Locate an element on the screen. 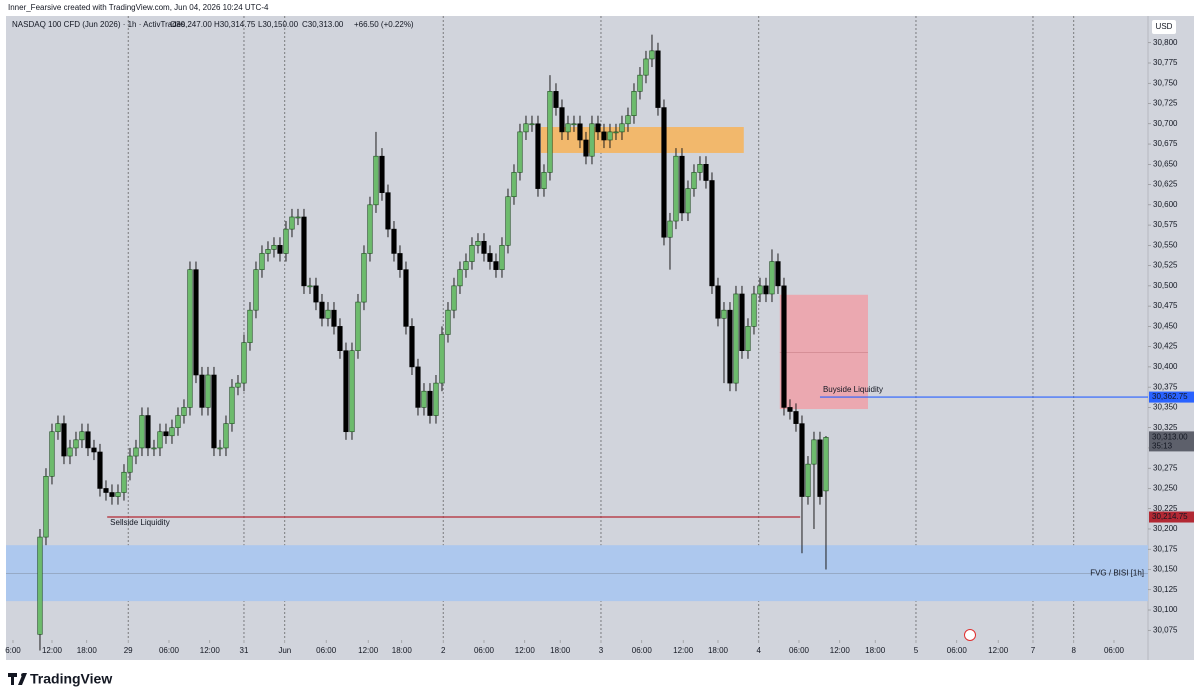  currency: USD is located at coordinates (1164, 26).